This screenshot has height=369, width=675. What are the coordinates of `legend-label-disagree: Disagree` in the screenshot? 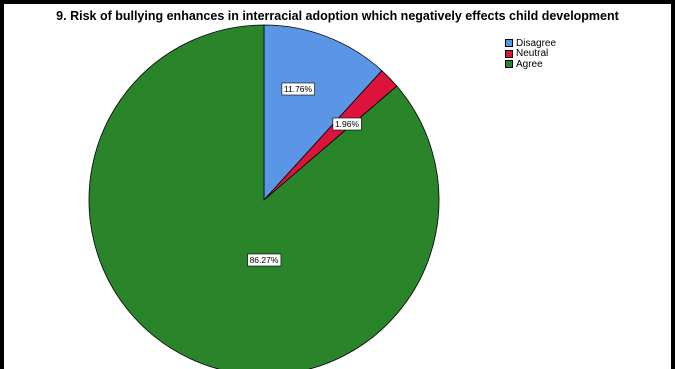 It's located at (536, 43).